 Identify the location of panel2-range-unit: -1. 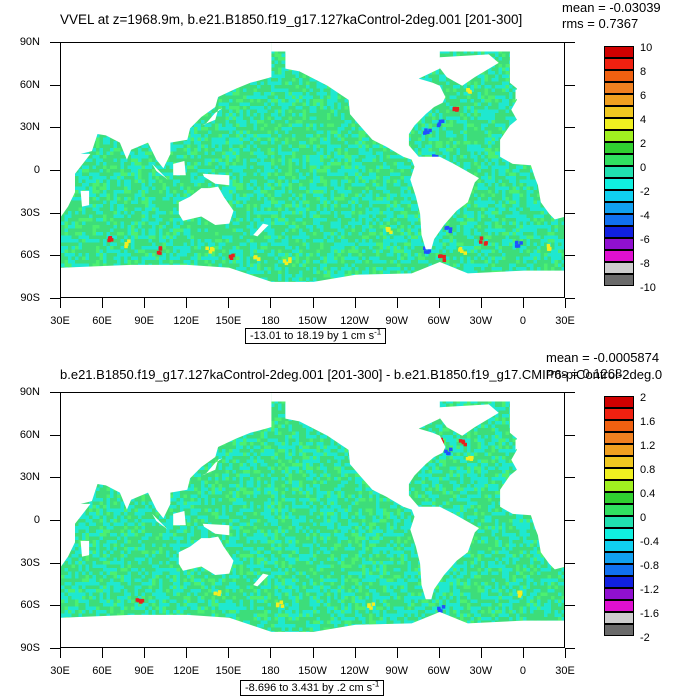
(376, 684).